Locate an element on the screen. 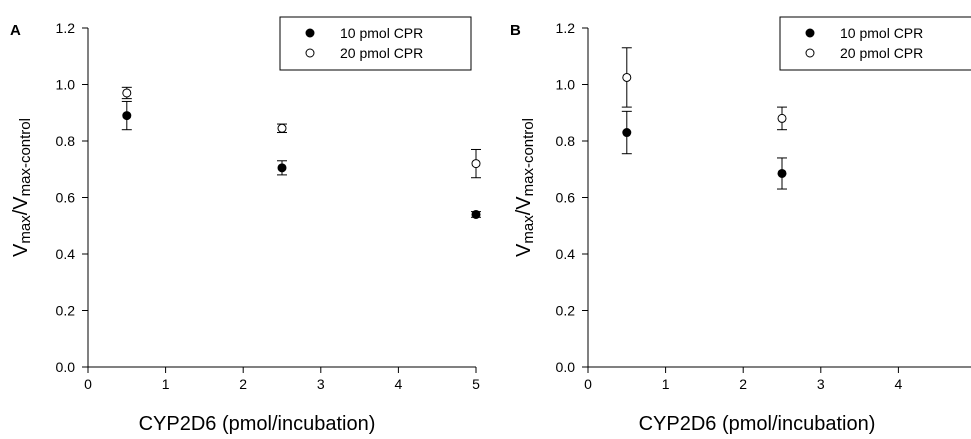 The width and height of the screenshot is (971, 439). panel-label: A is located at coordinates (15, 30).